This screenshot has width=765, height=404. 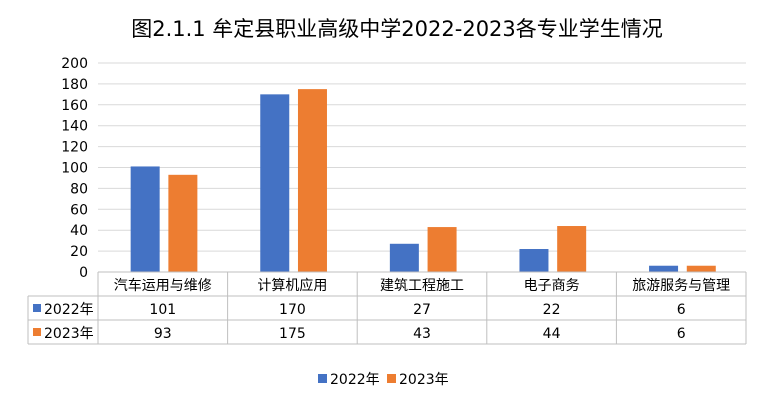 I want to click on chart-title: 图2.1.1 牟定县职业高级中学2022-2023各专业学生情况, so click(x=397, y=29).